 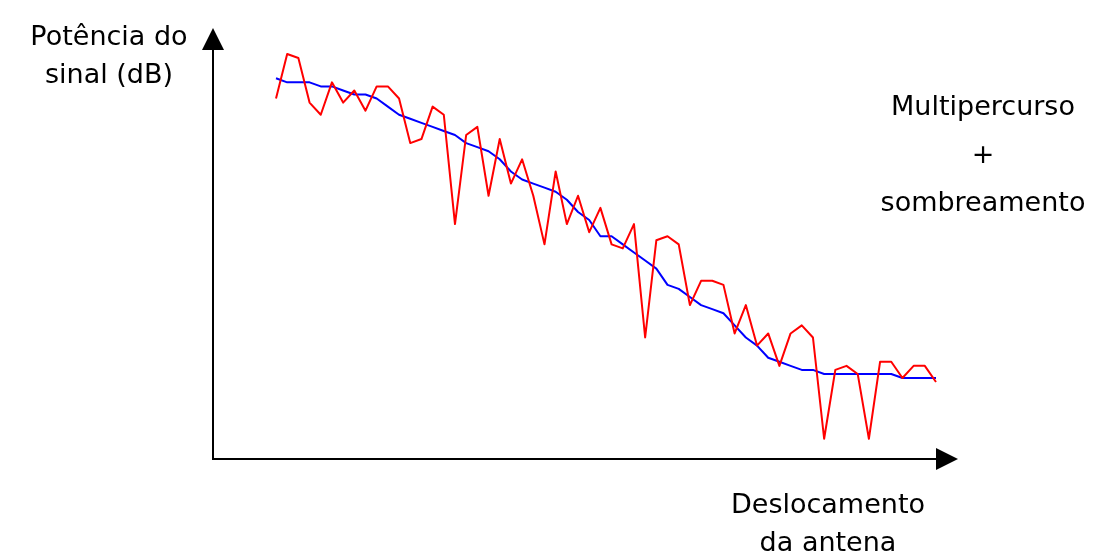 I want to click on annotation: Multipercurso + sombreamento, so click(x=983, y=154).